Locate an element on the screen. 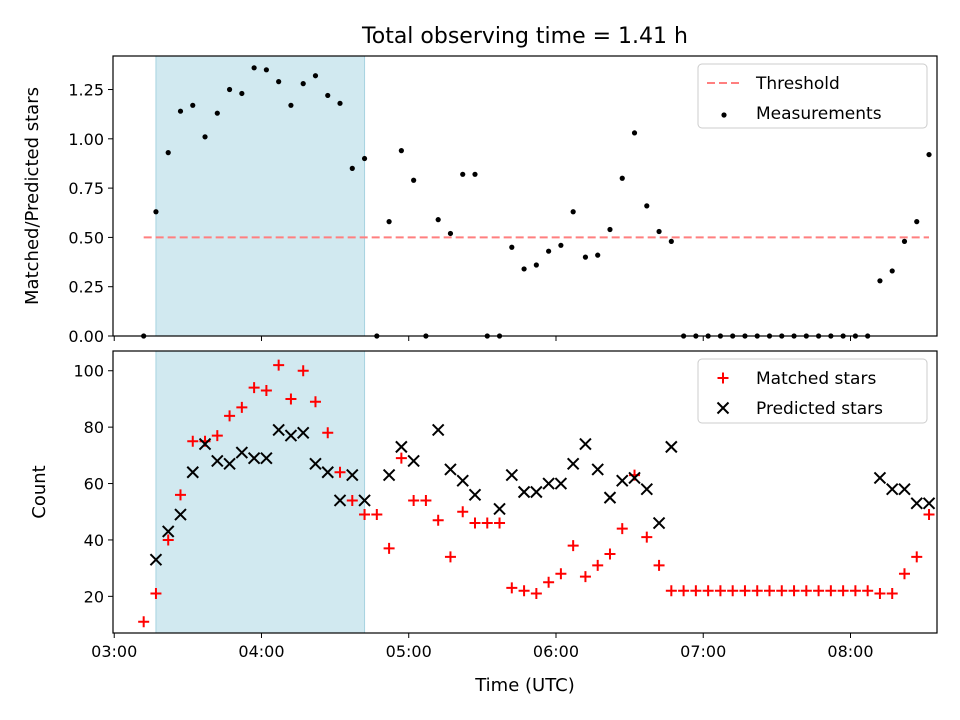 This screenshot has height=720, width=960. chart-title: Total observing time = 1.41 h is located at coordinates (524, 36).